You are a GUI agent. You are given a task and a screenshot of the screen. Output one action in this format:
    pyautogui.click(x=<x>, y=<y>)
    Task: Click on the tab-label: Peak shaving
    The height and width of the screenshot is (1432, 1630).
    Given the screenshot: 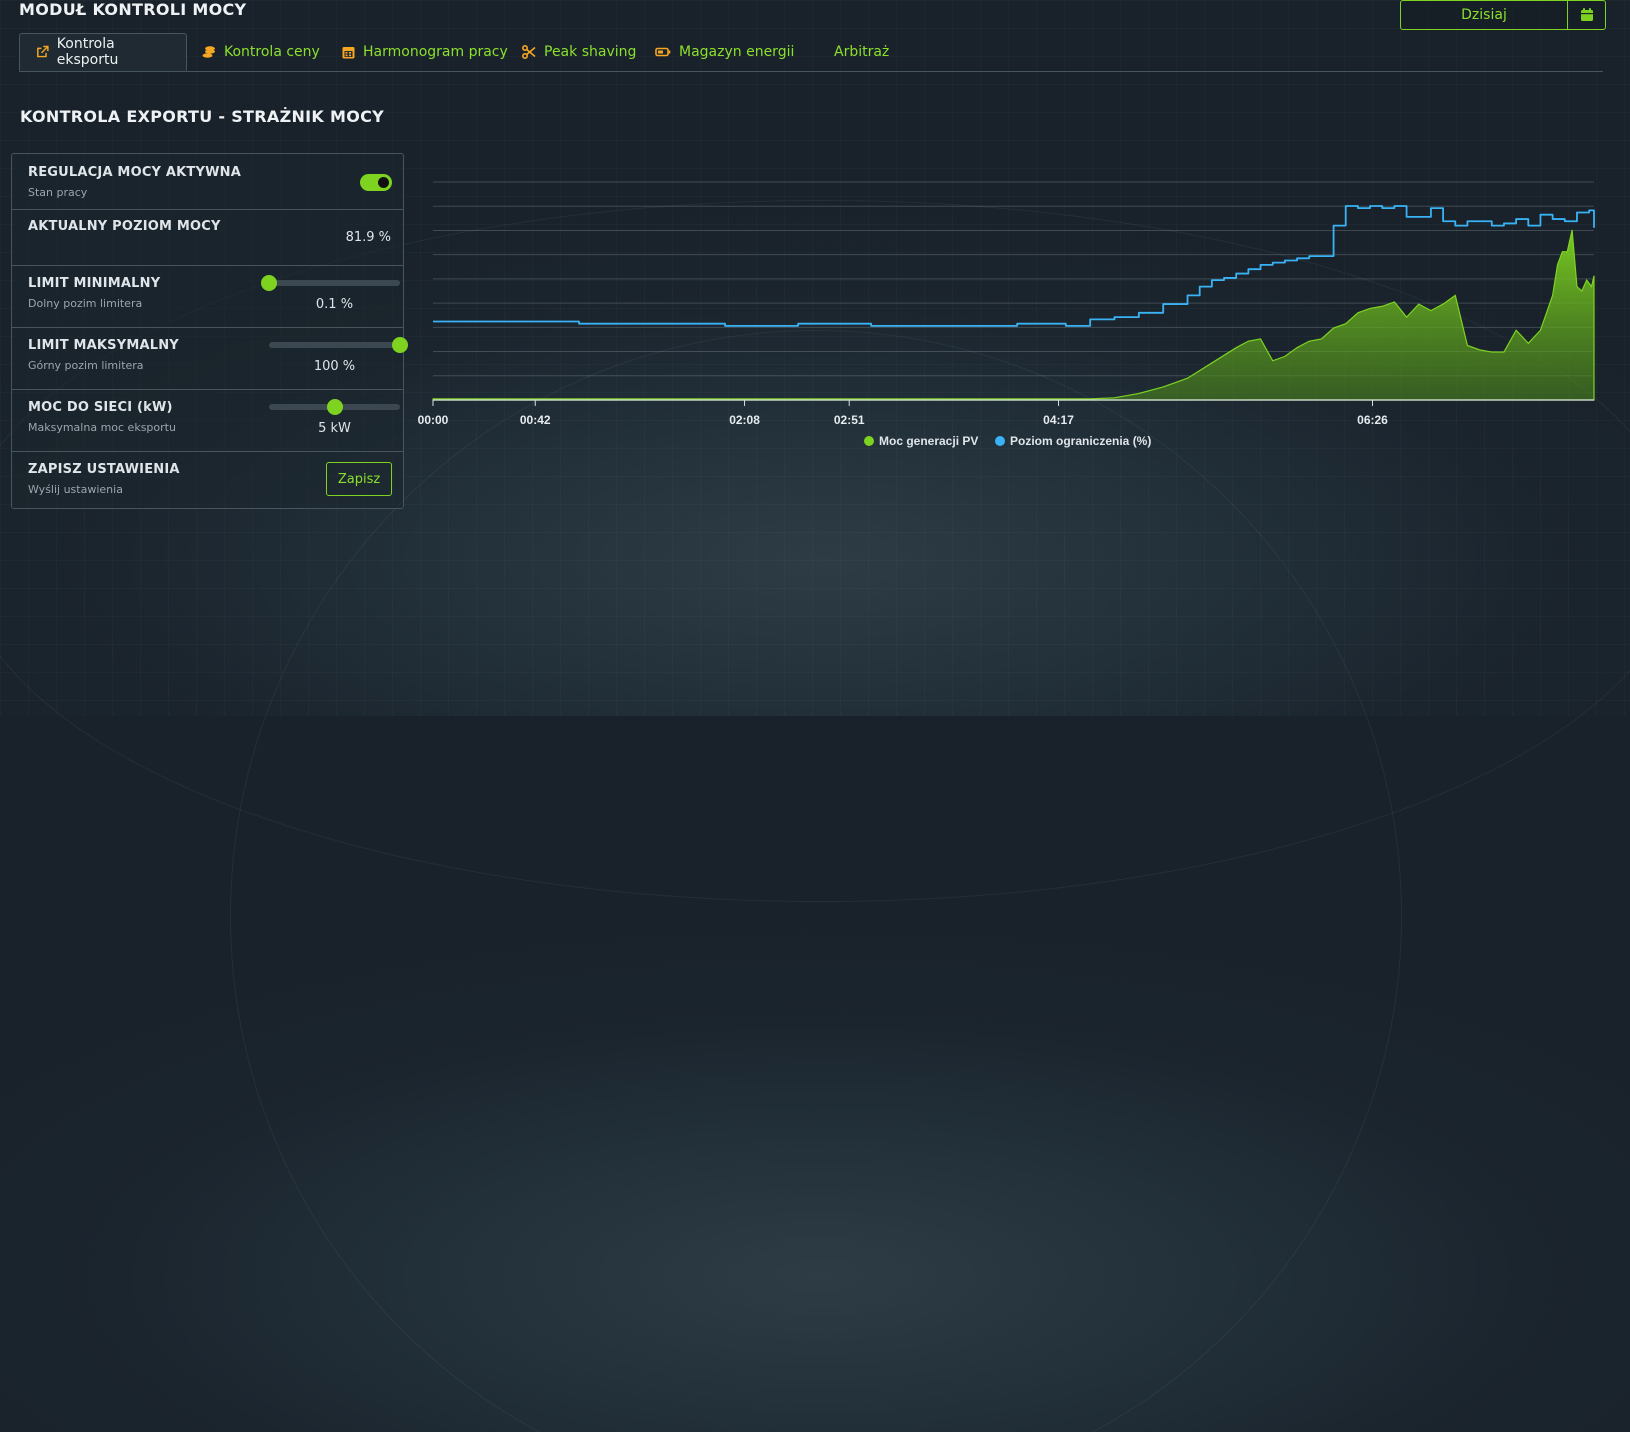 What is the action you would take?
    pyautogui.click(x=590, y=52)
    